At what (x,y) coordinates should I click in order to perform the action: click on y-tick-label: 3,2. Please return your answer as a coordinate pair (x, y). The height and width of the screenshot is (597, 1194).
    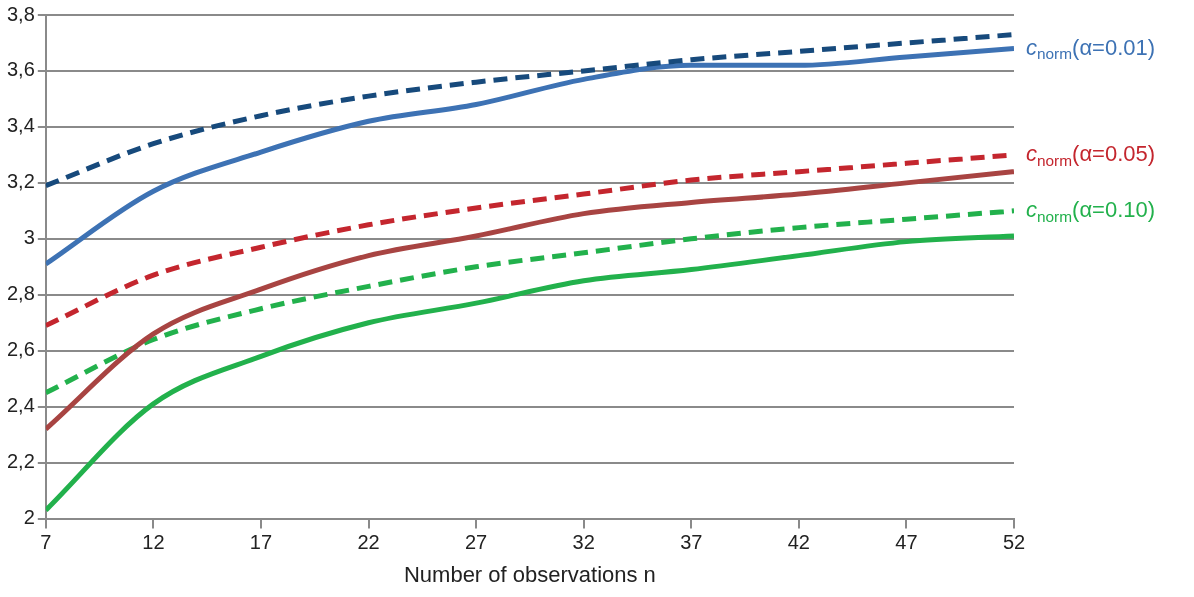
    Looking at the image, I should click on (20, 181).